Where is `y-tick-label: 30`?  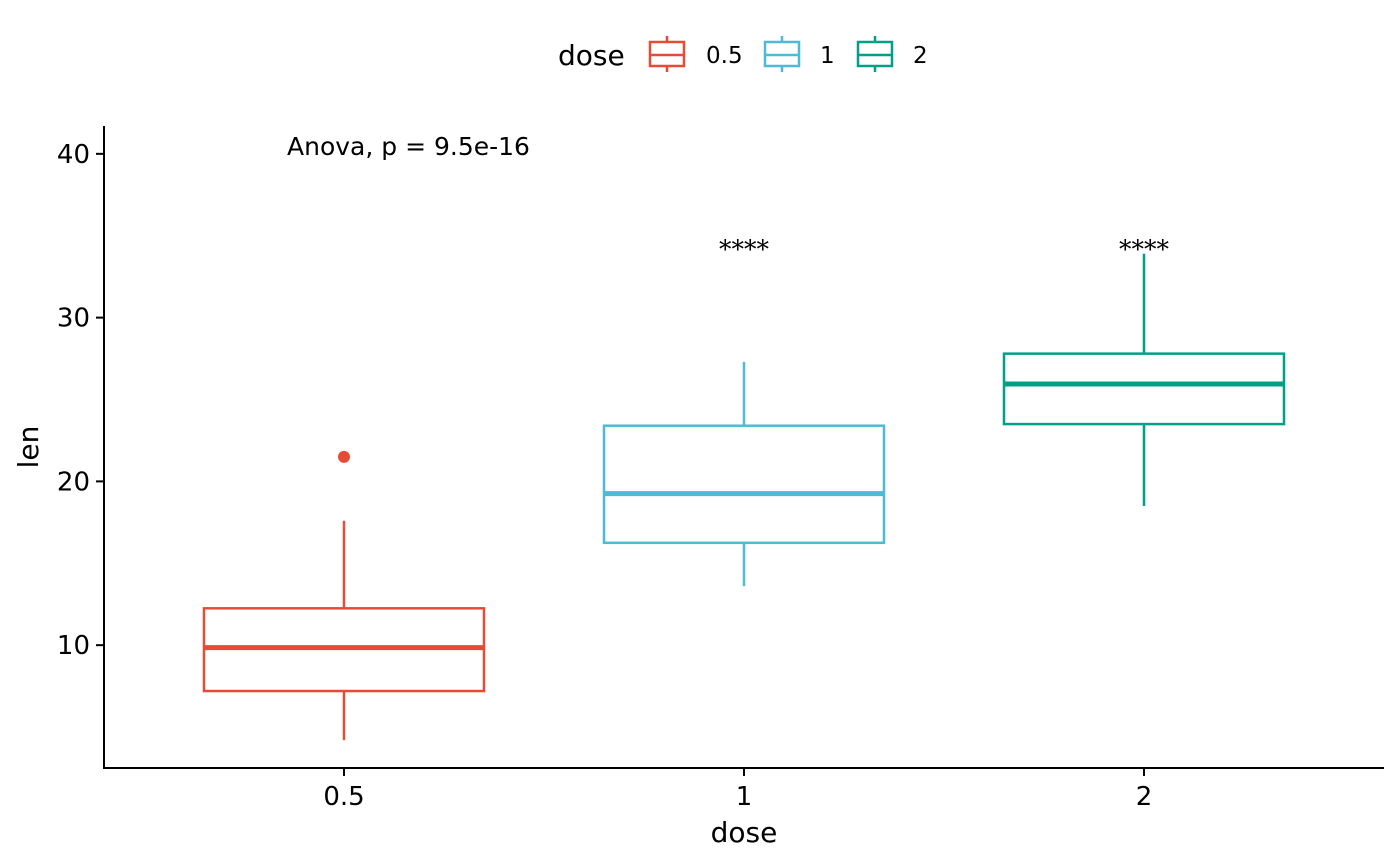
y-tick-label: 30 is located at coordinates (73, 319).